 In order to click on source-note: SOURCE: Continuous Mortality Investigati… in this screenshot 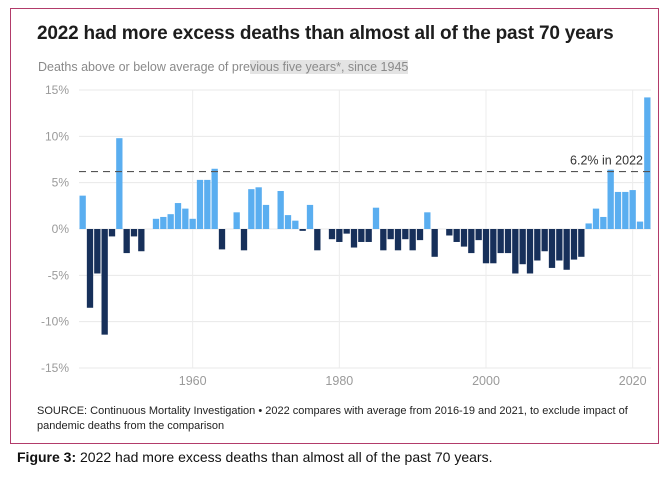, I will do `click(342, 419)`.